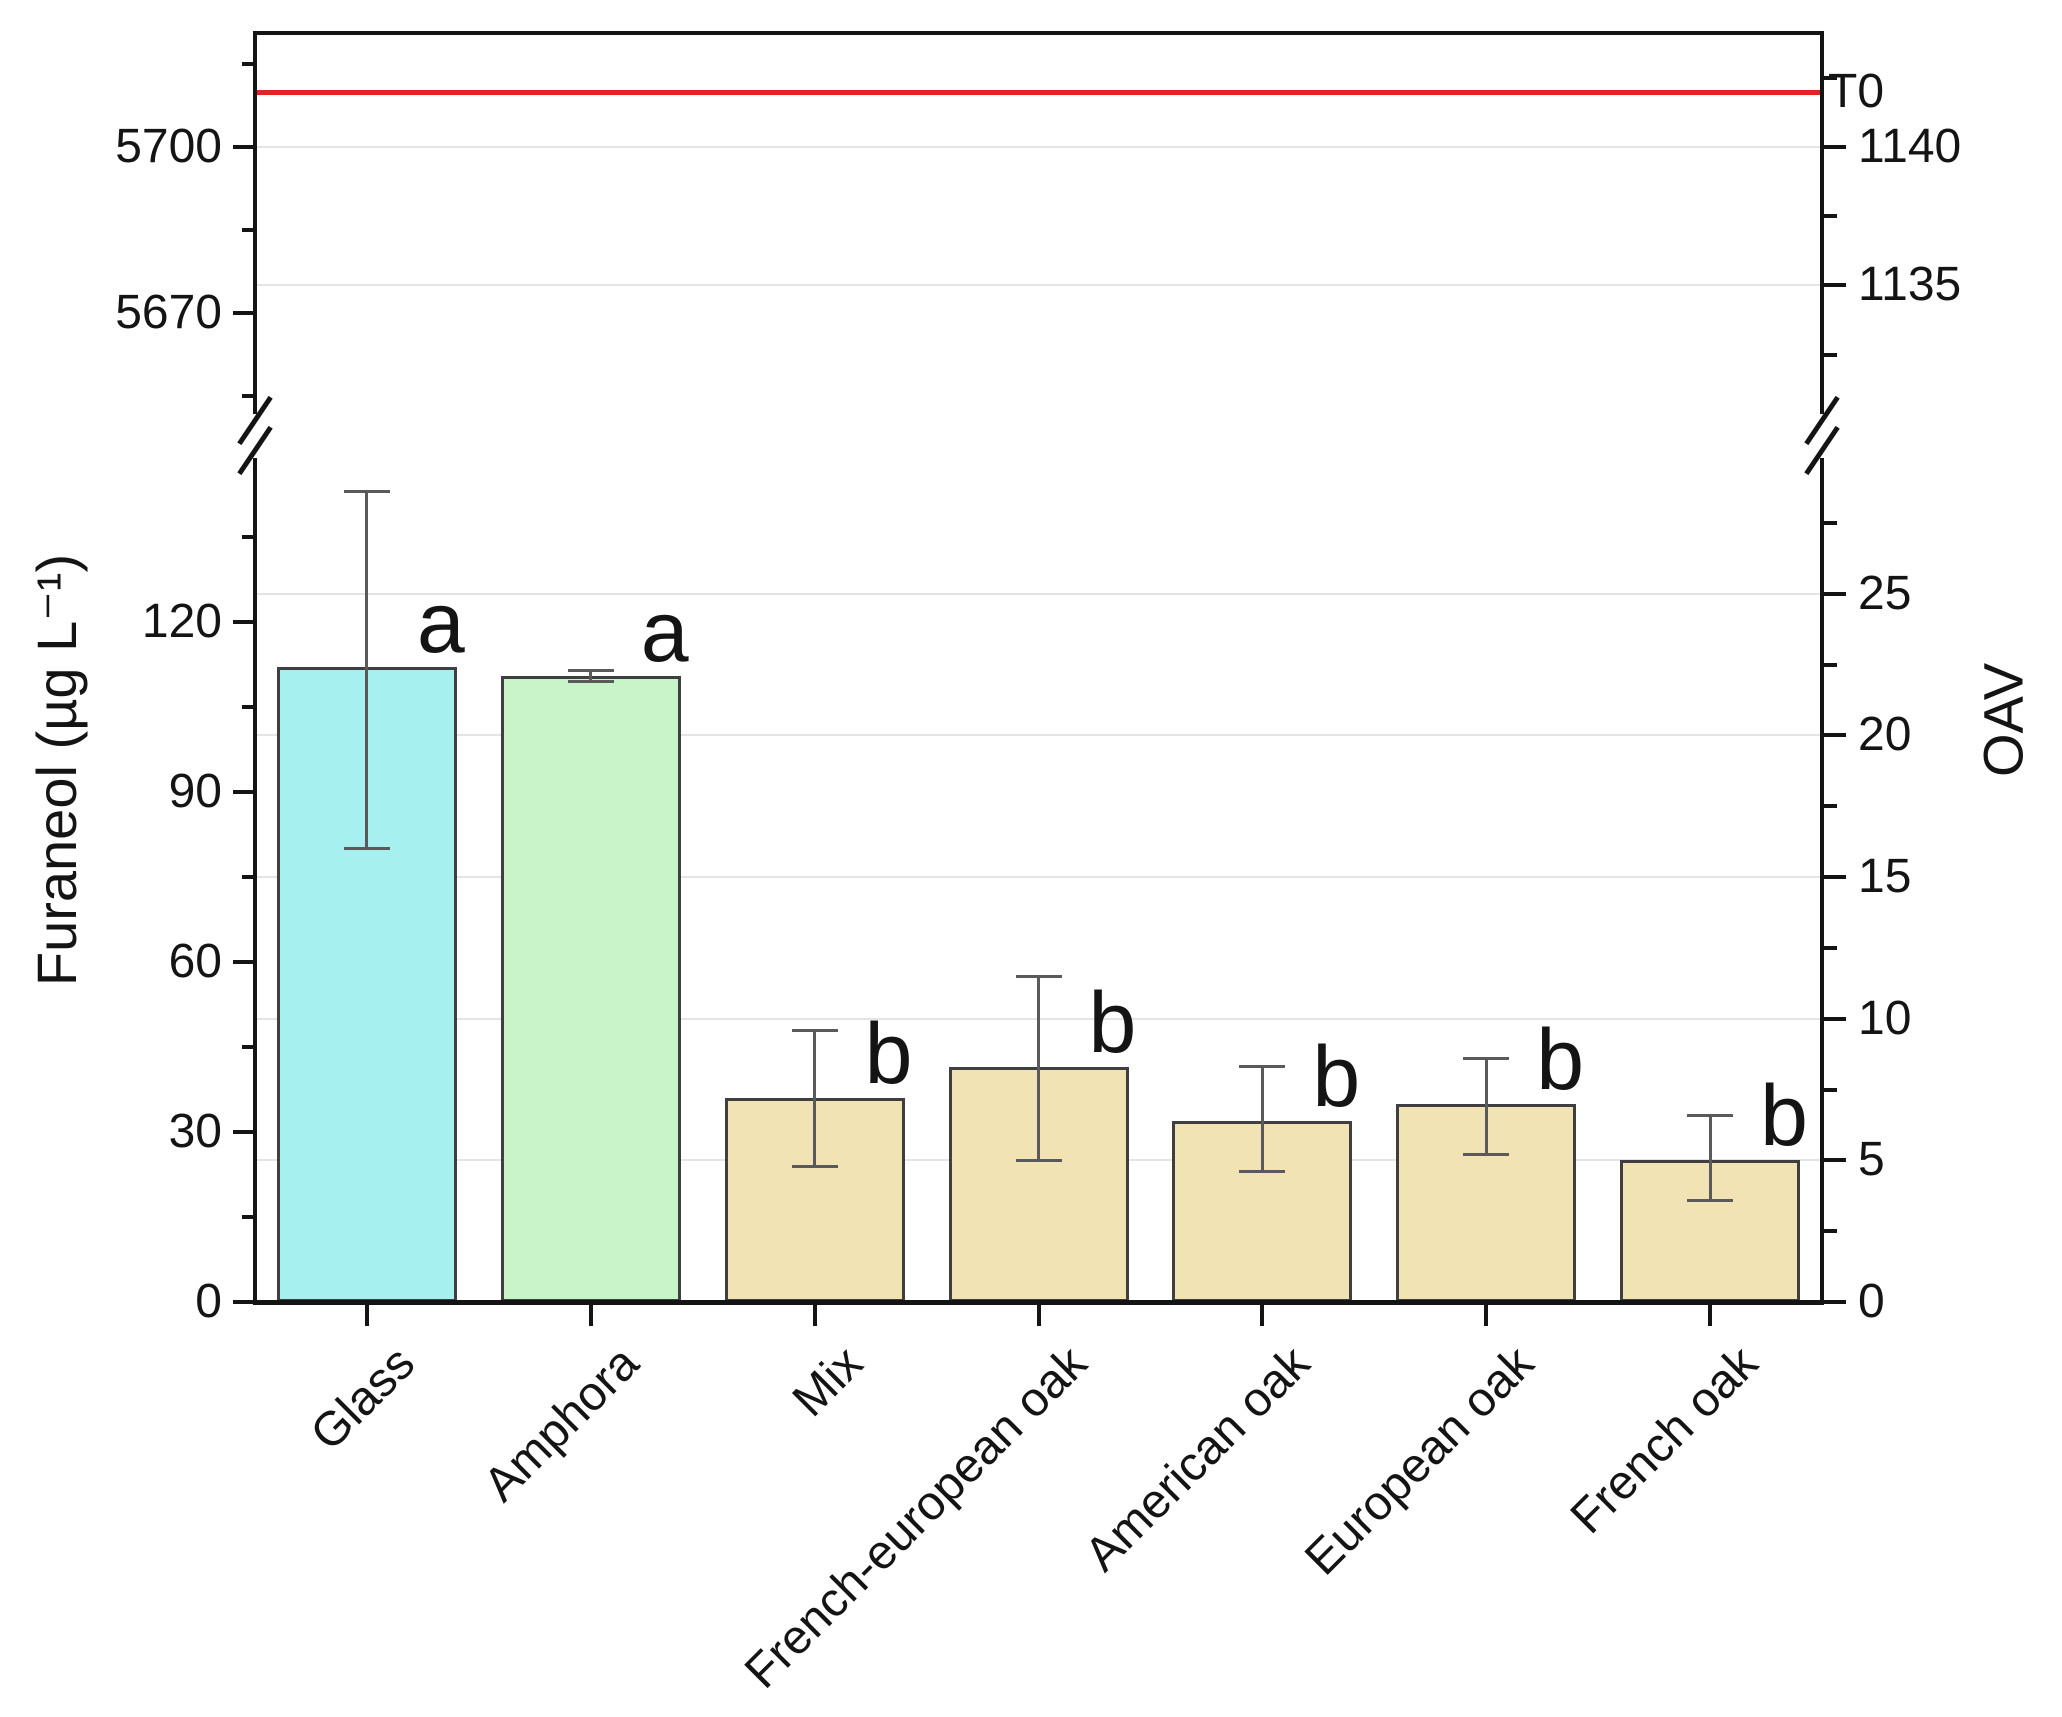 The width and height of the screenshot is (2062, 1717). I want to click on right-tick-label: 5, so click(1871, 1160).